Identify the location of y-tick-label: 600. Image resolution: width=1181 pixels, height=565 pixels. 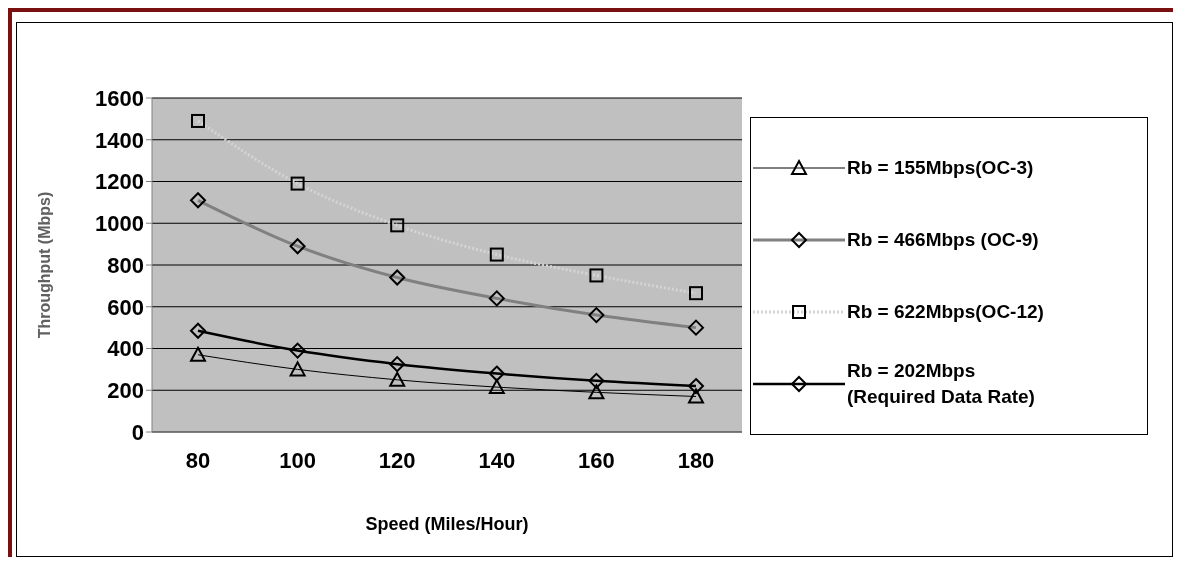
(125, 307).